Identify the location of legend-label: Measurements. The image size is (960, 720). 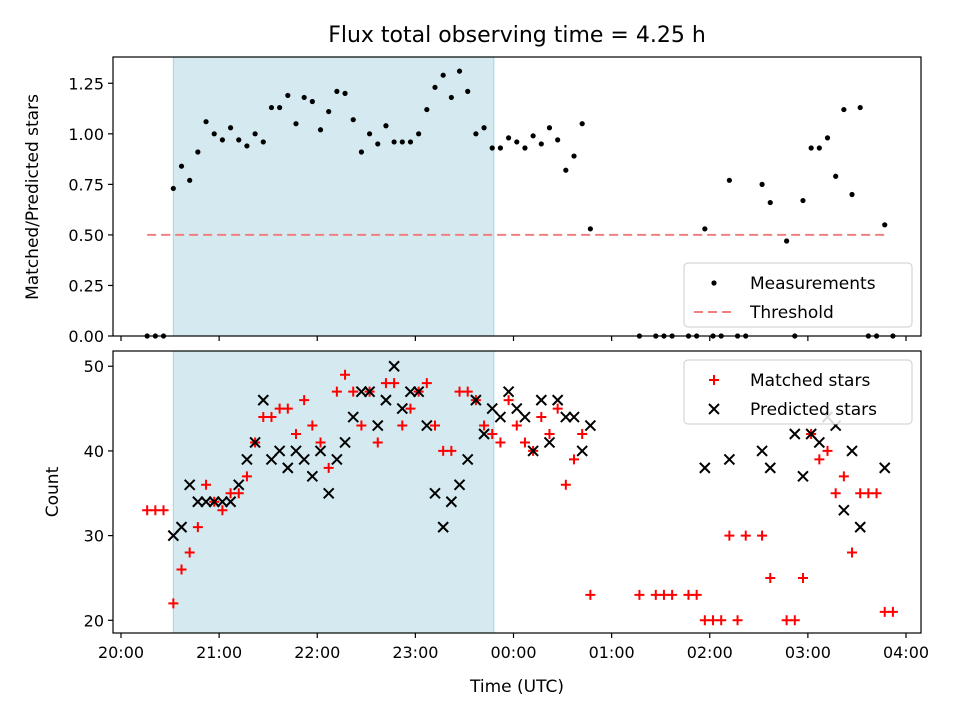
(813, 284).